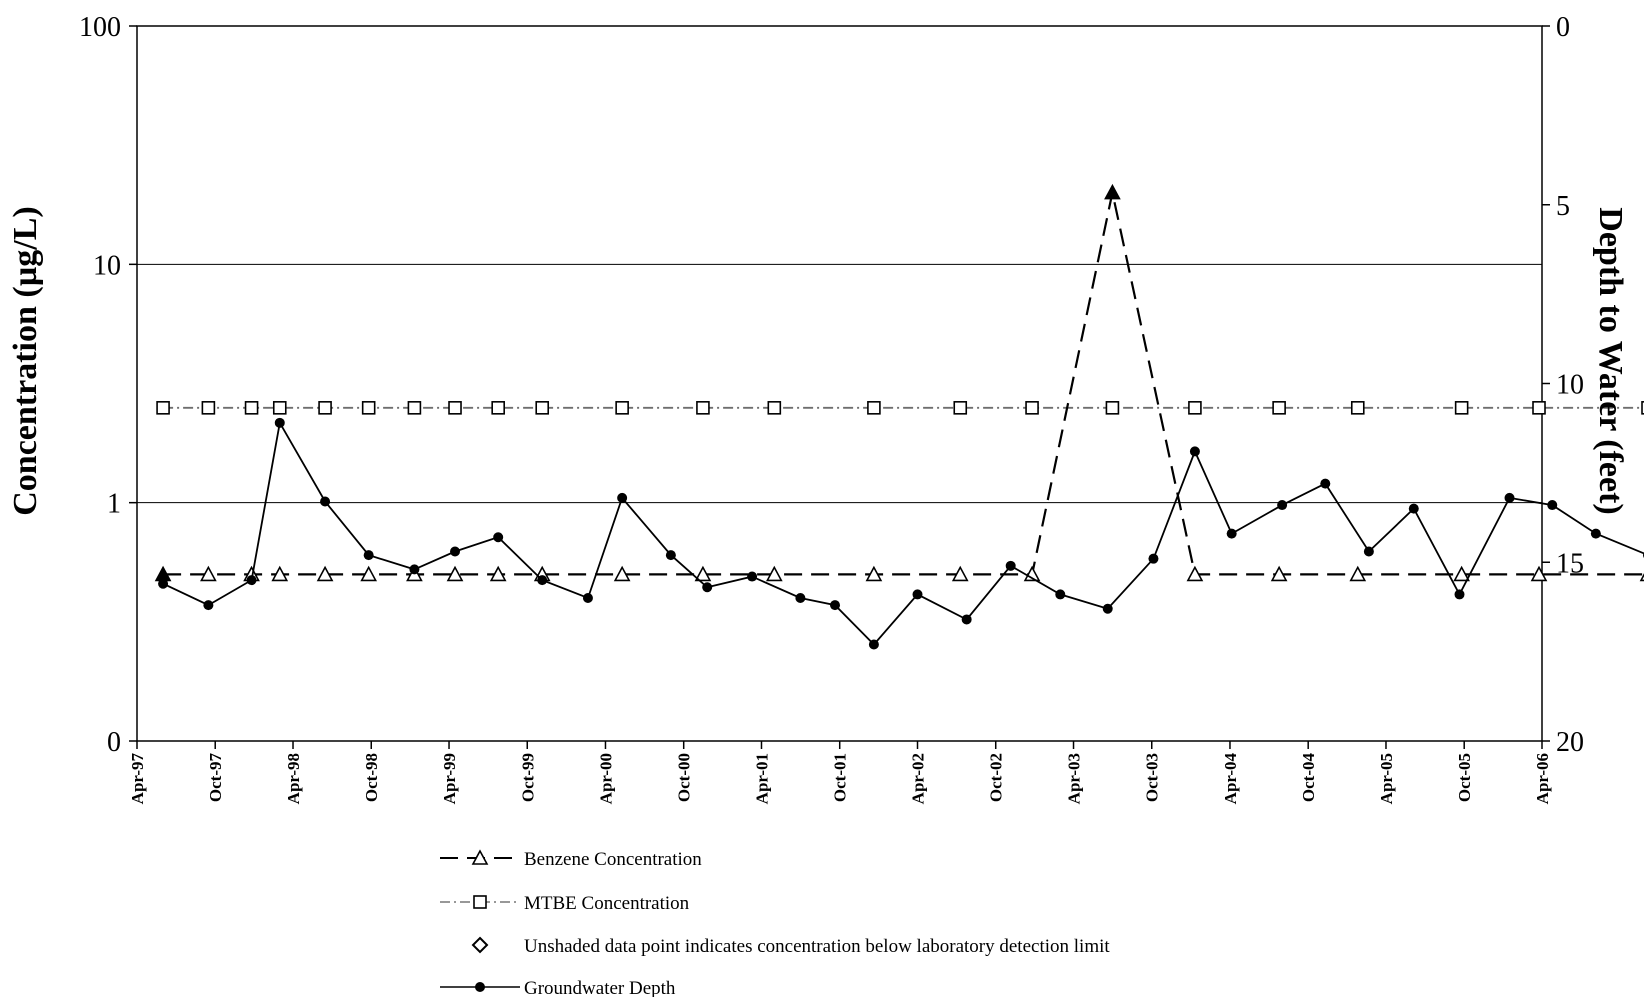  I want to click on x-tick-label-2: Apr-98, so click(293, 778).